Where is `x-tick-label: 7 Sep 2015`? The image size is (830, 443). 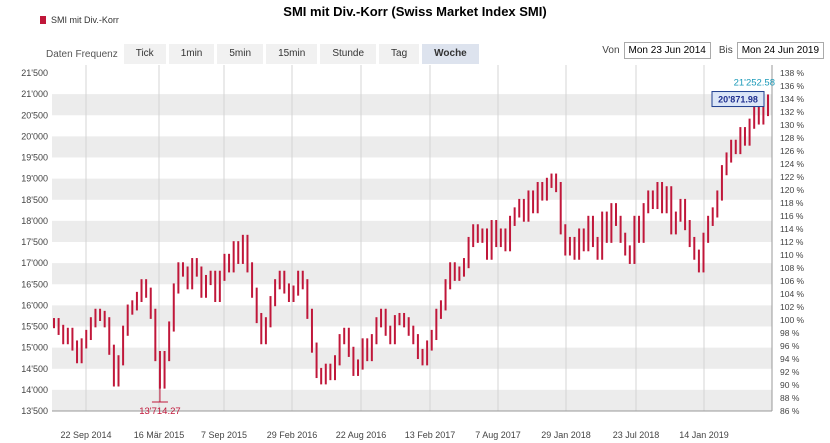 x-tick-label: 7 Sep 2015 is located at coordinates (224, 435).